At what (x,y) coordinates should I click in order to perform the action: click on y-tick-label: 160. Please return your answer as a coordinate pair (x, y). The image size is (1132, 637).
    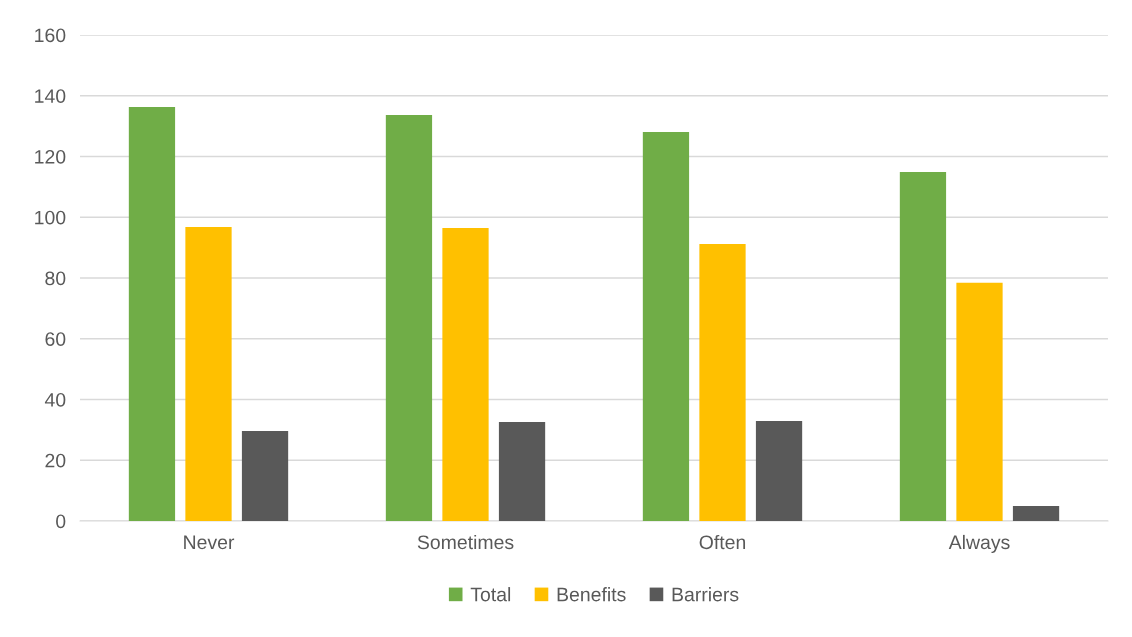
    Looking at the image, I should click on (50, 35).